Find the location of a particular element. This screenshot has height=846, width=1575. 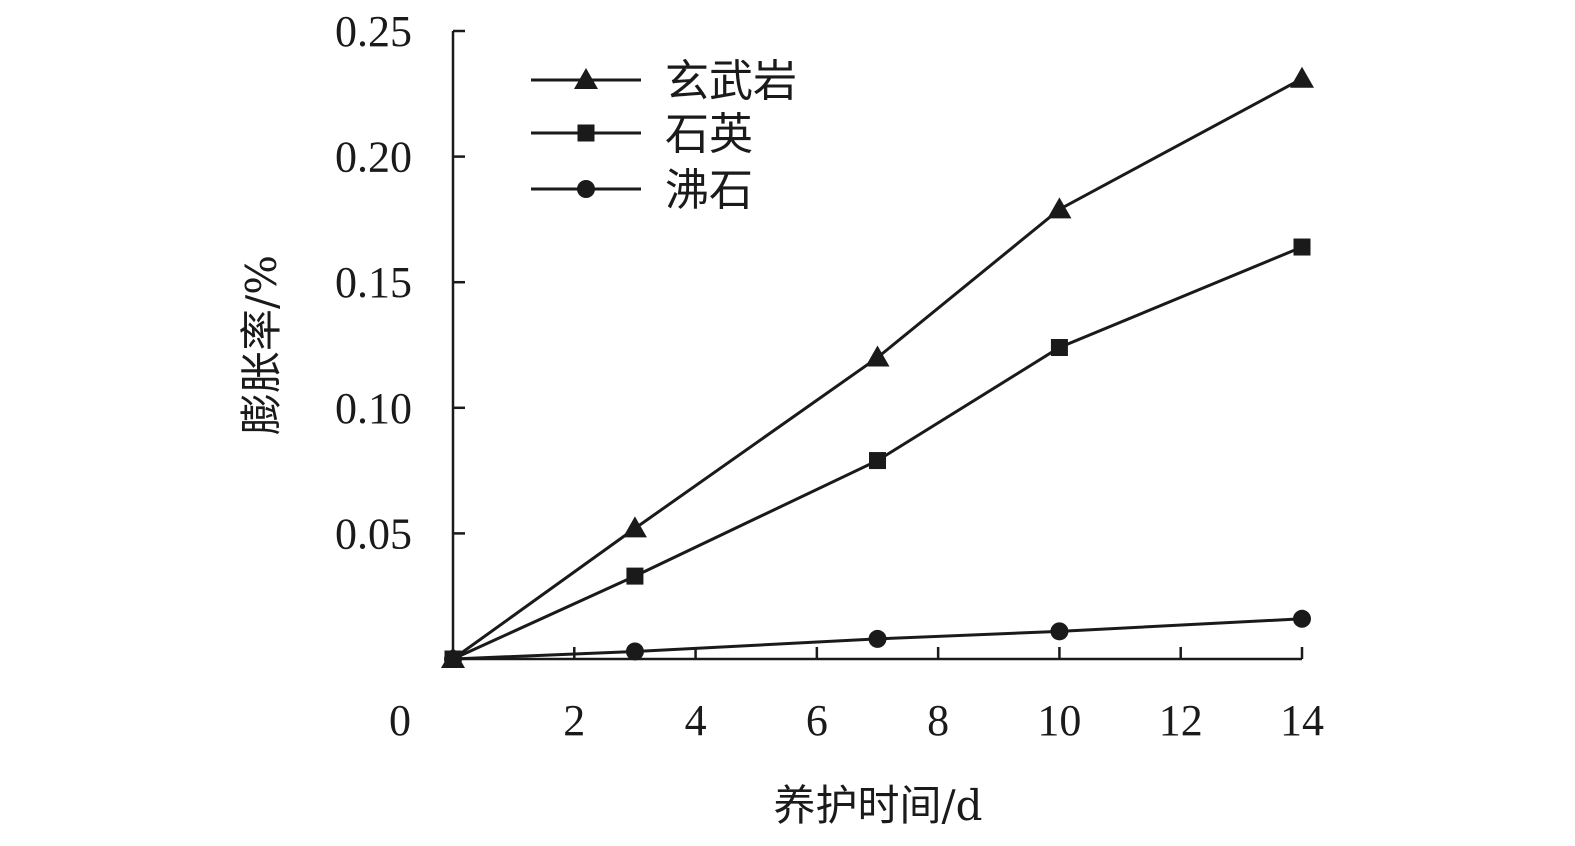

x-axis-ticks: 0 2 4 6 8 10 12 14 is located at coordinates (856, 696).